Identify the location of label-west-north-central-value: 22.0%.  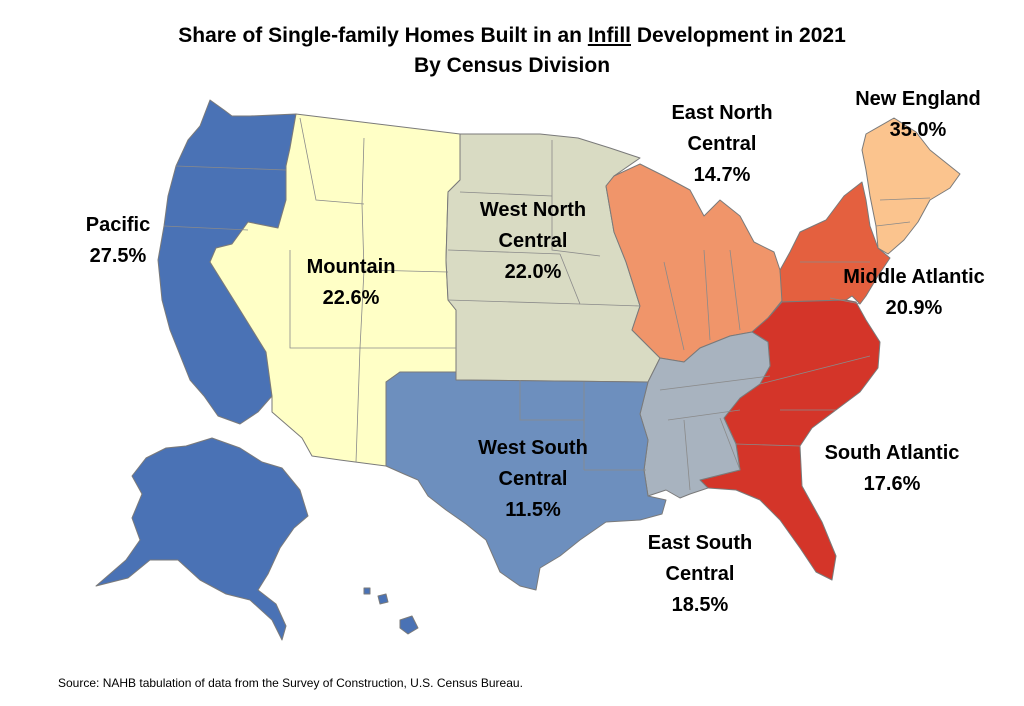
(533, 272).